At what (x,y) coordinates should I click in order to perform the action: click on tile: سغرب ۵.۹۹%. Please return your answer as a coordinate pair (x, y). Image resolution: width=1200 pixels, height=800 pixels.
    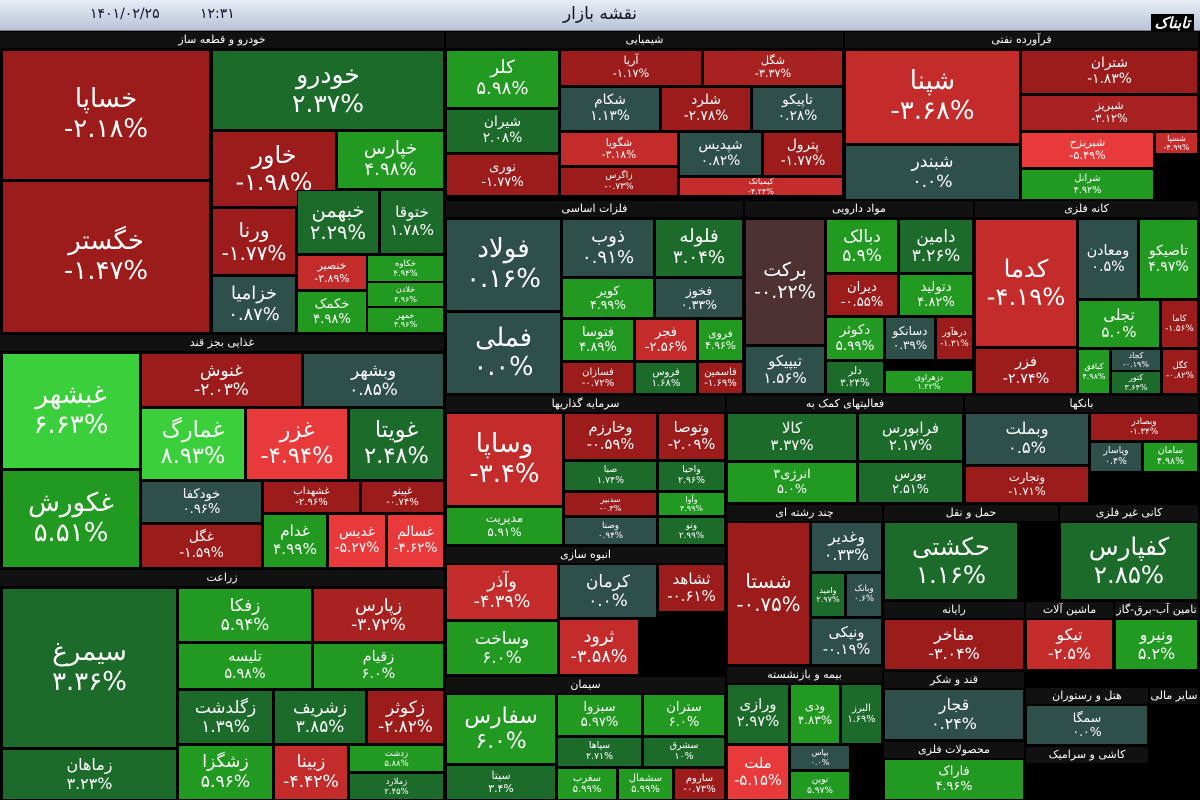
    Looking at the image, I should click on (587, 784).